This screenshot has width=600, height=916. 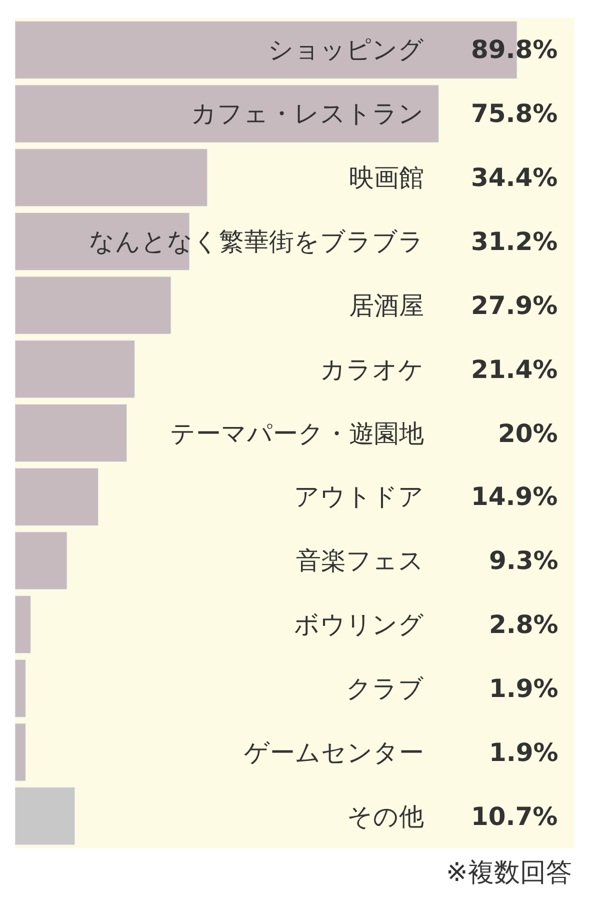 I want to click on data-label: 75.8%, so click(x=514, y=113).